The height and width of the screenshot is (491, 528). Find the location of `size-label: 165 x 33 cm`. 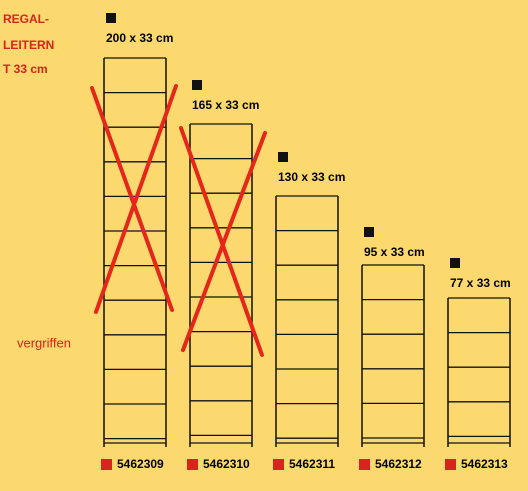

size-label: 165 x 33 cm is located at coordinates (225, 105).